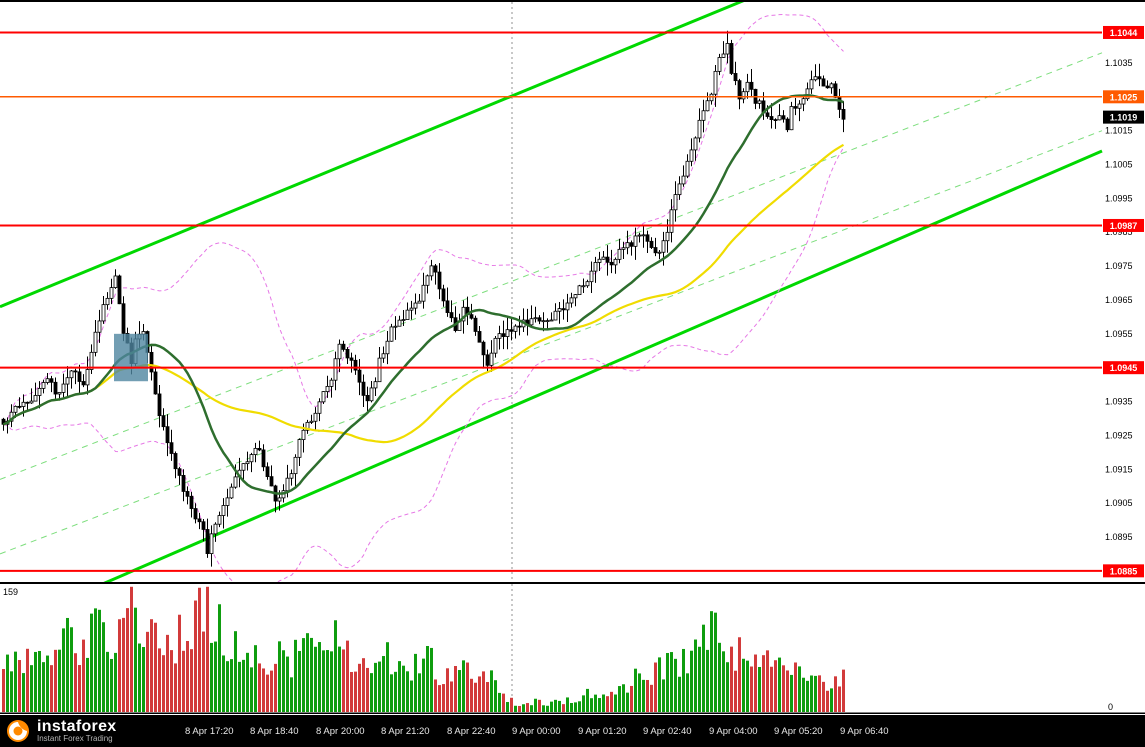  I want to click on time-axis-label: 9 Apr 05:20, so click(798, 731).